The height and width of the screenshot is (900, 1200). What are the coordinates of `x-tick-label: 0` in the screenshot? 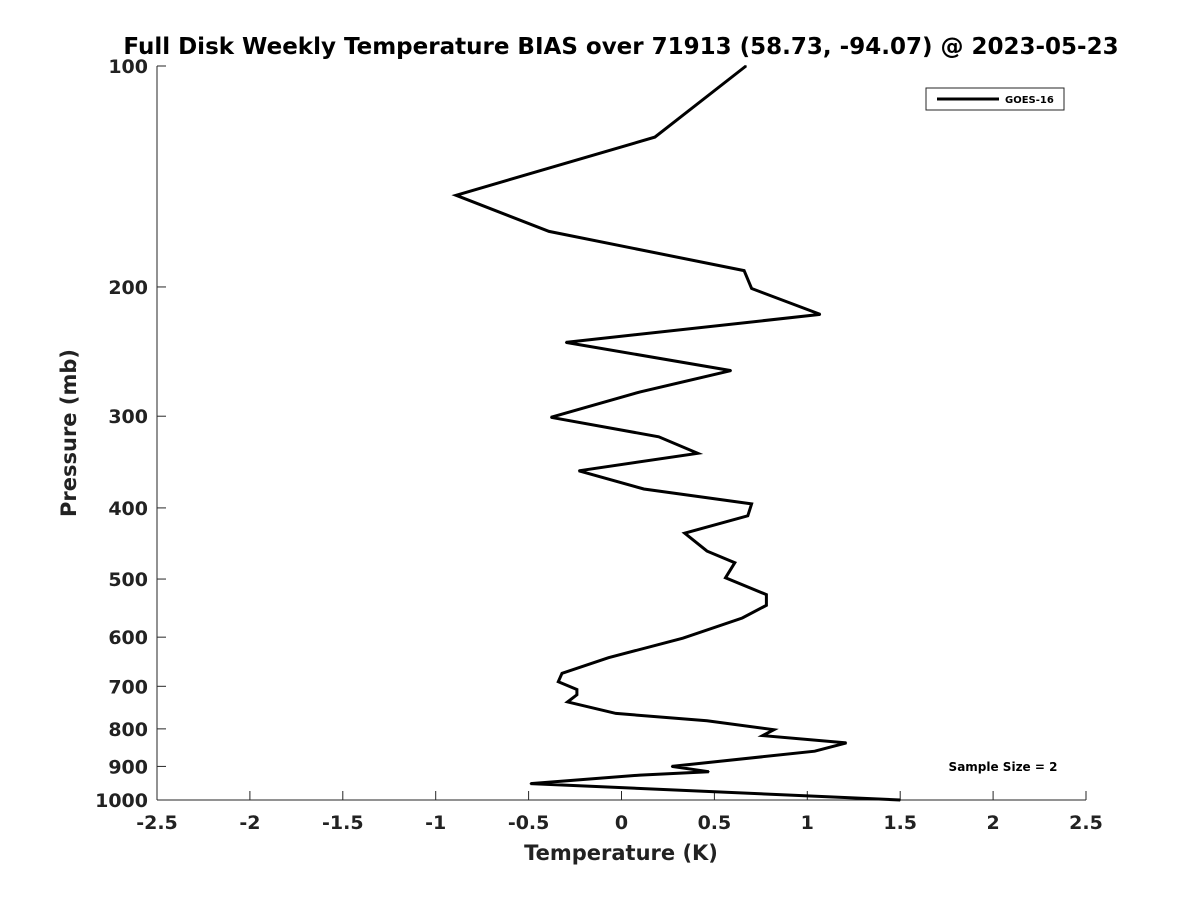 It's located at (621, 823).